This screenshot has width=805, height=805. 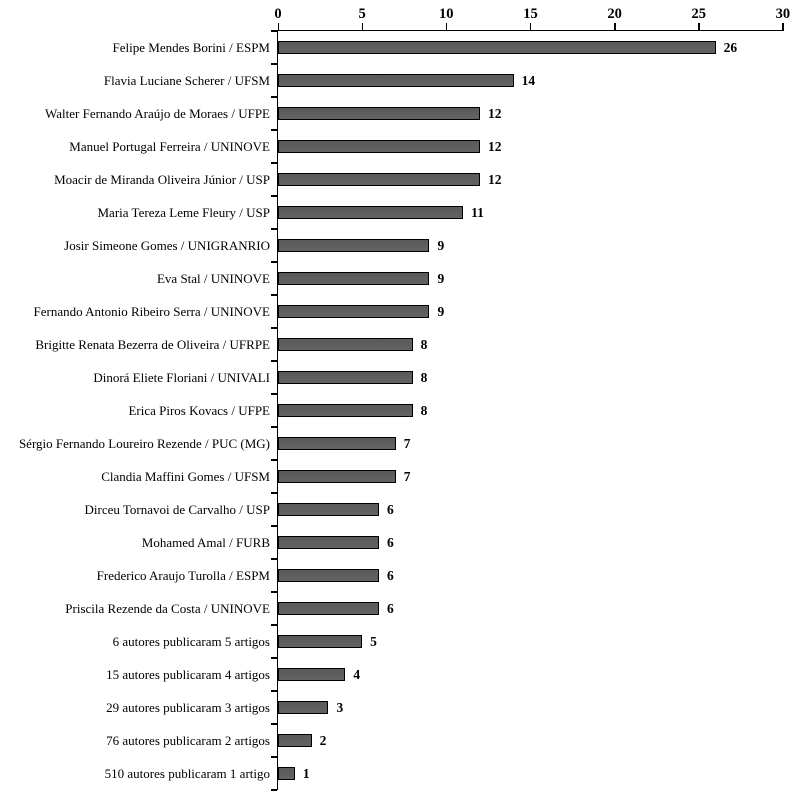 I want to click on category-label: Clandia Maffini Gomes / UFSM, so click(x=185, y=476).